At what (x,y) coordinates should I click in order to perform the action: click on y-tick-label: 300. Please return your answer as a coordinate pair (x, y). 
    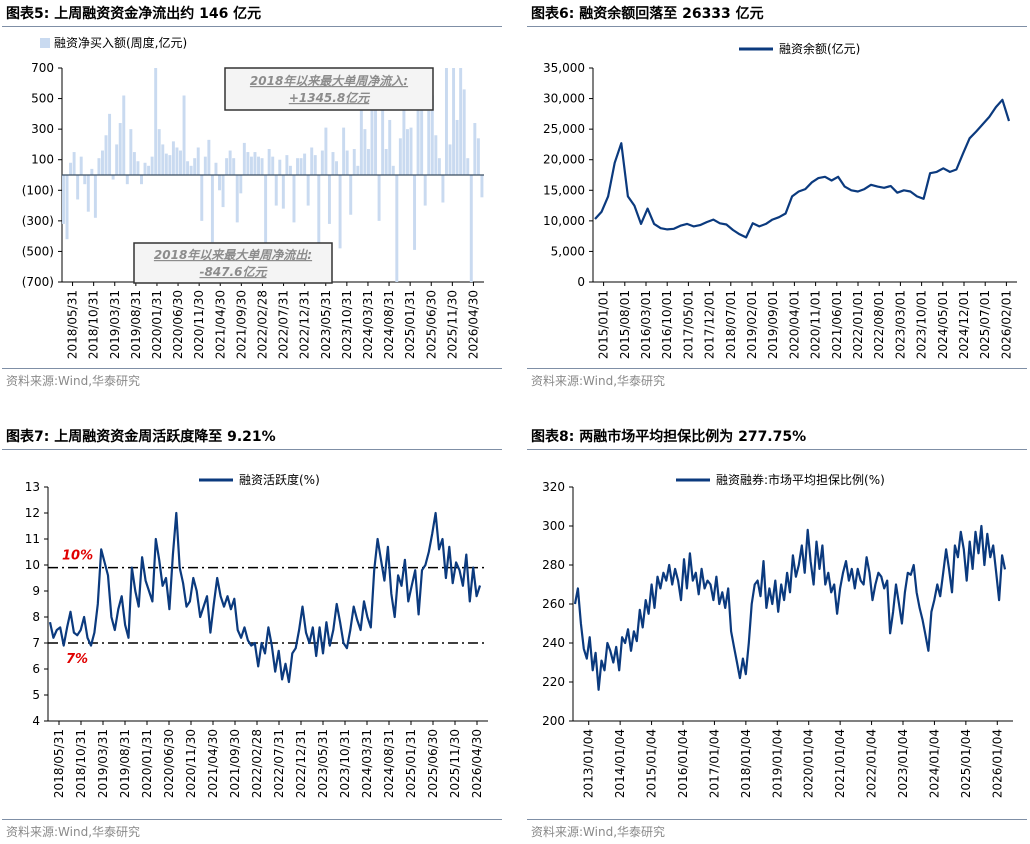
    Looking at the image, I should click on (42, 129).